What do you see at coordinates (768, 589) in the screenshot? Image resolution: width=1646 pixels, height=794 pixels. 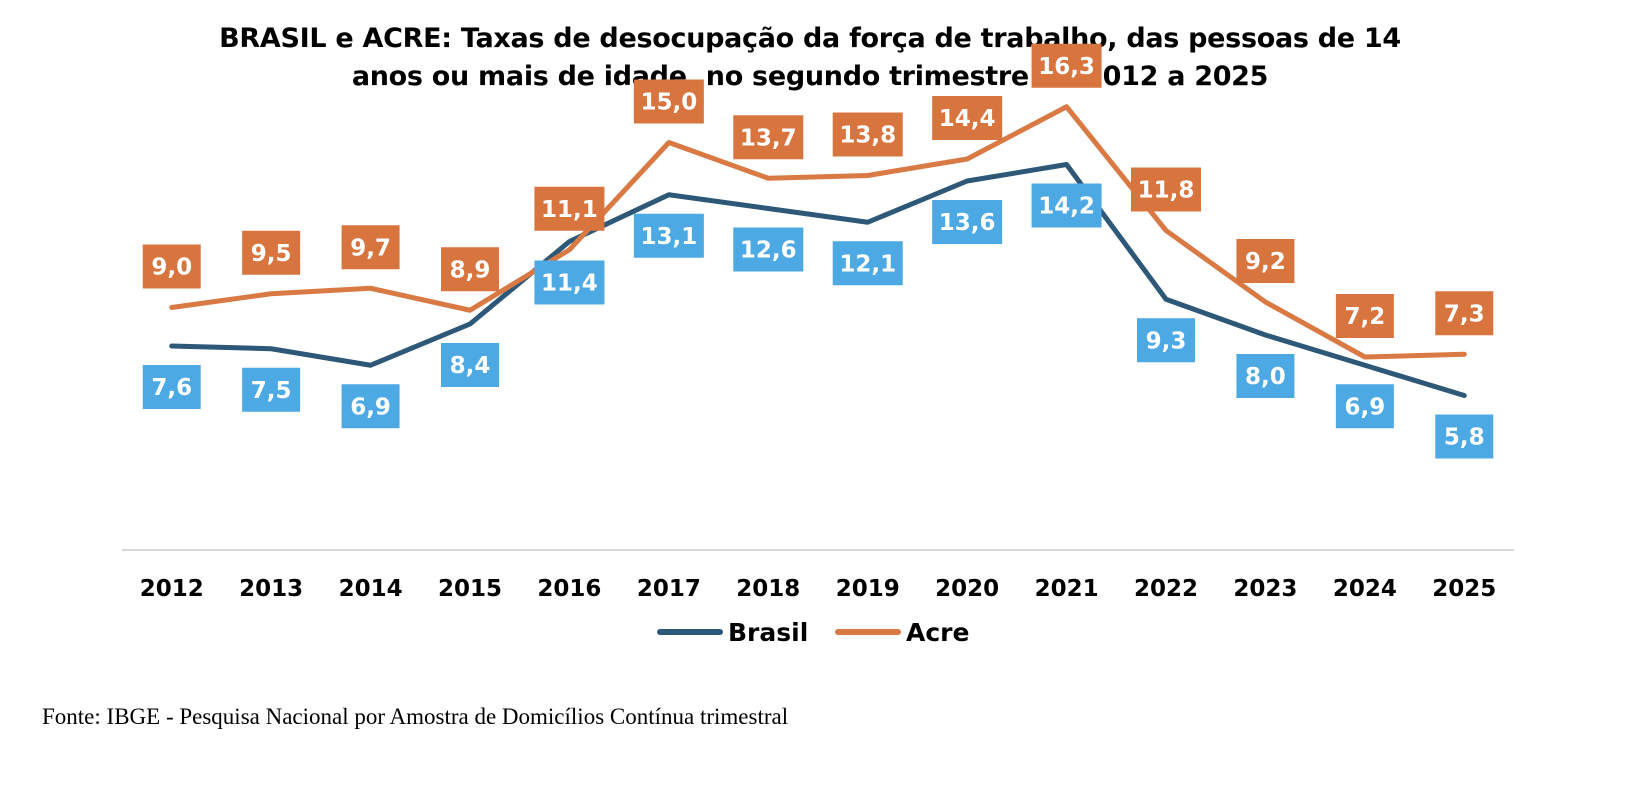 I see `x-tick-label: 2018` at bounding box center [768, 589].